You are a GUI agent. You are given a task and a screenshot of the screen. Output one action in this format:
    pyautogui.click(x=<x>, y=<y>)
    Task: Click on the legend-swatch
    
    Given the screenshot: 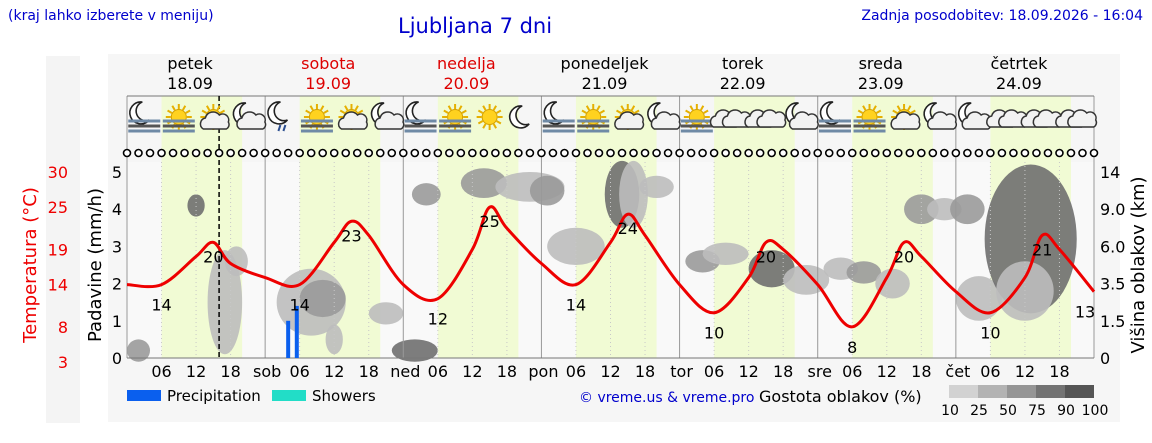 What is the action you would take?
    pyautogui.click(x=289, y=395)
    